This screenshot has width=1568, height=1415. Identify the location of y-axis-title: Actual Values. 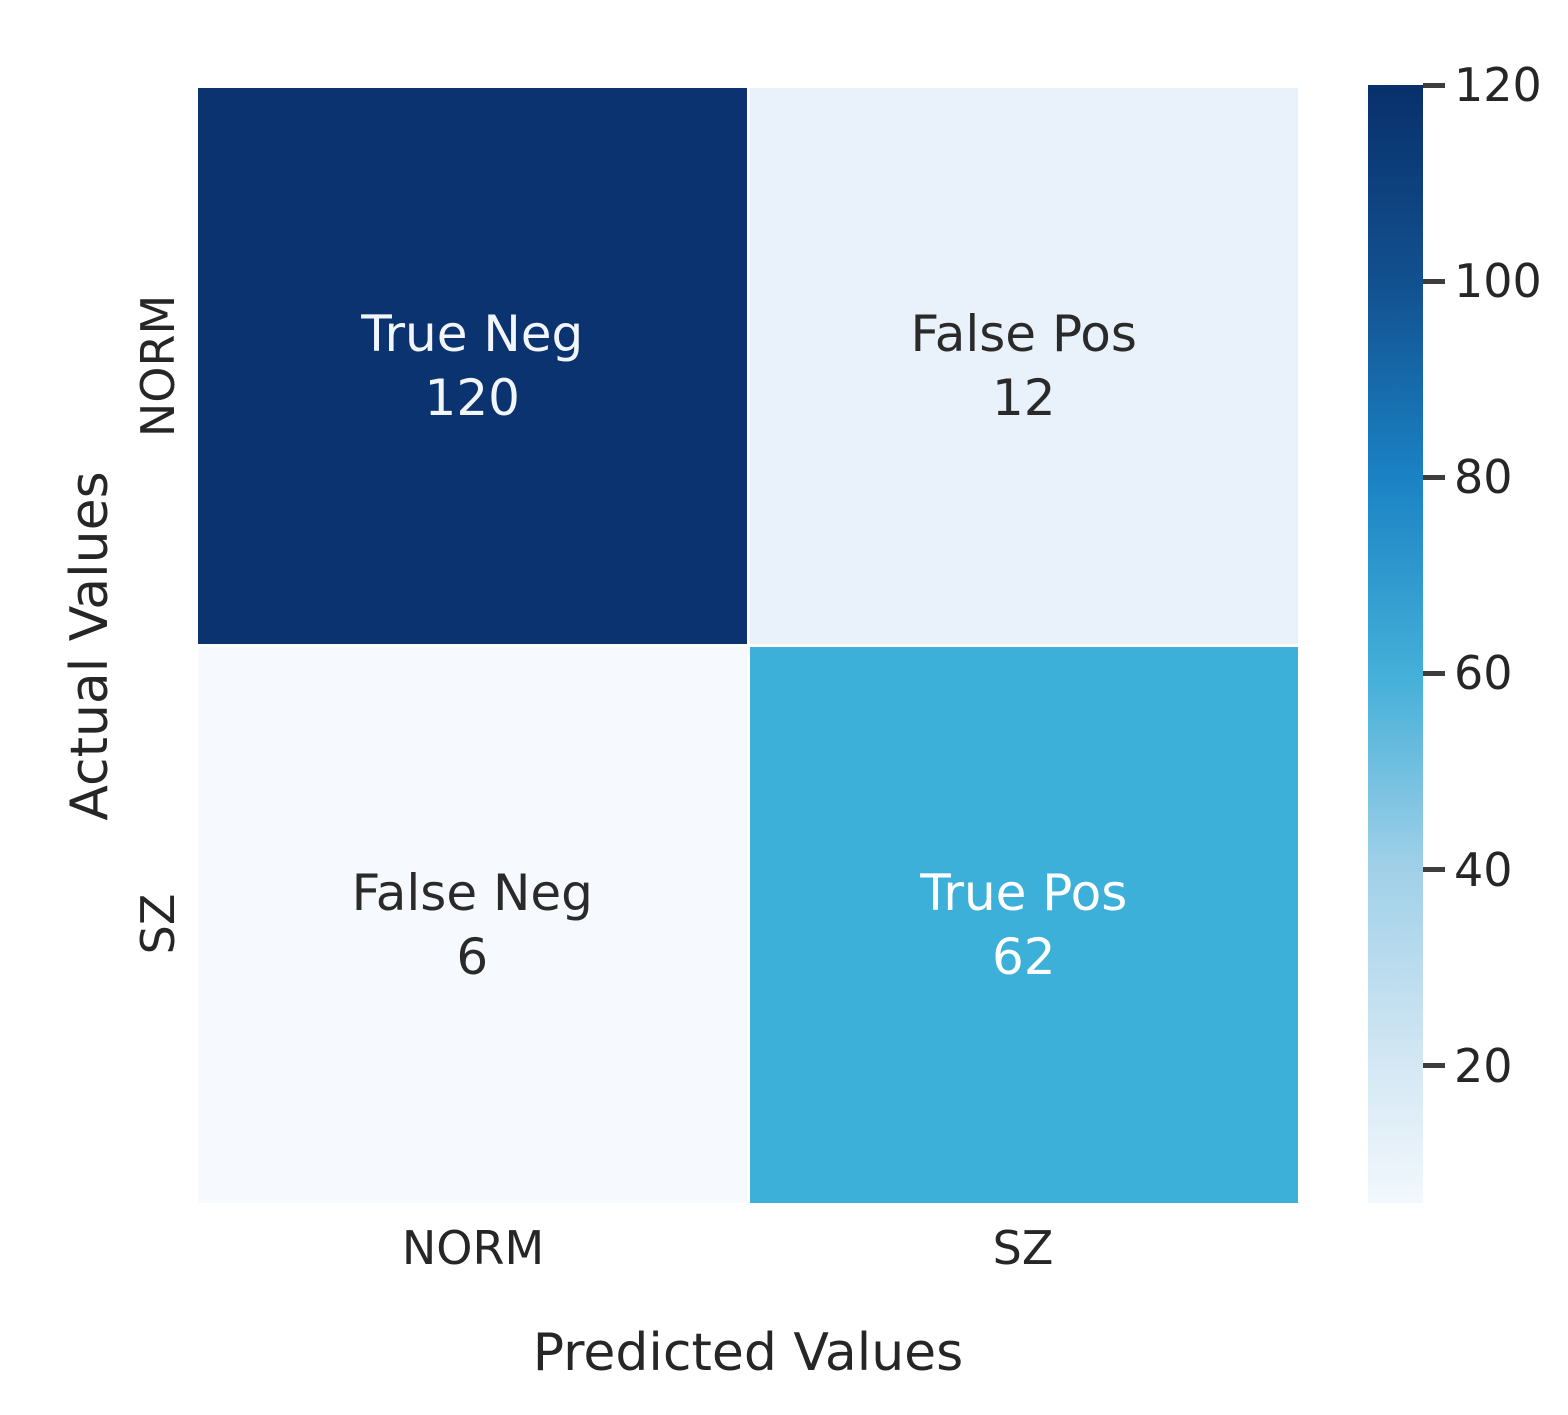
(90, 646).